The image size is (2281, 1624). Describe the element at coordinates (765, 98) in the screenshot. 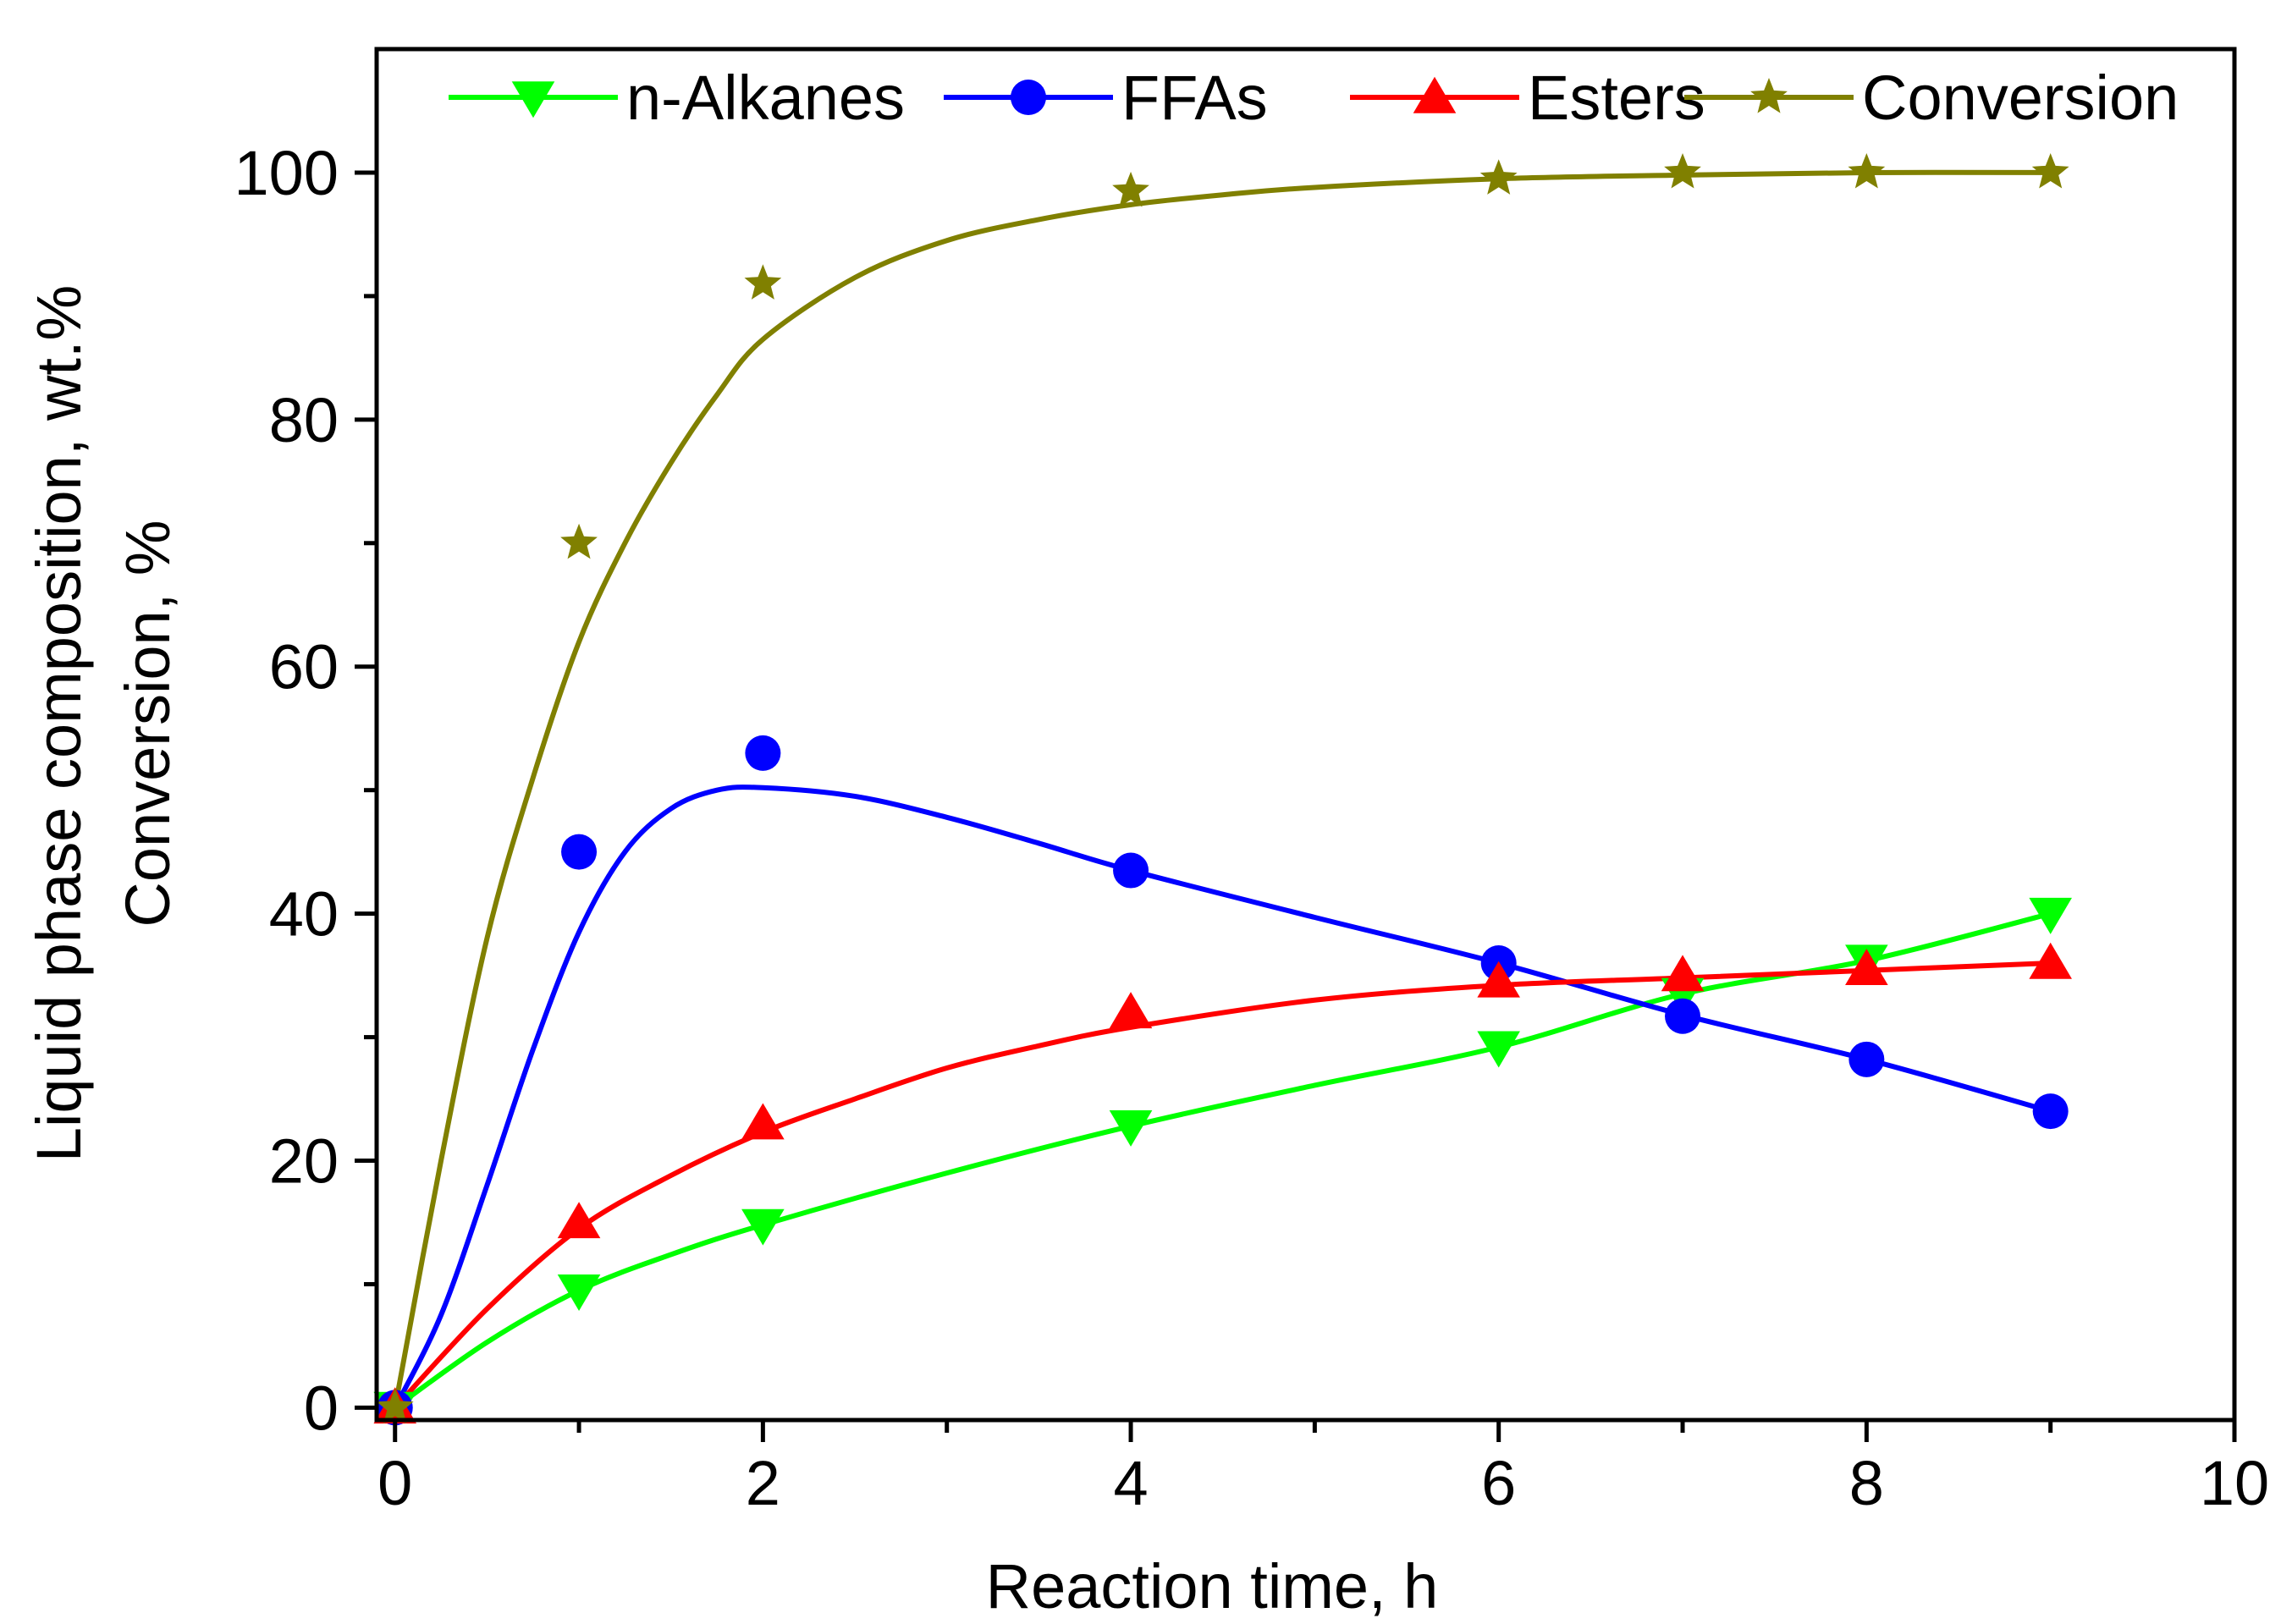

I see `legend-label-n-alkanes: n-Alkanes` at that location.